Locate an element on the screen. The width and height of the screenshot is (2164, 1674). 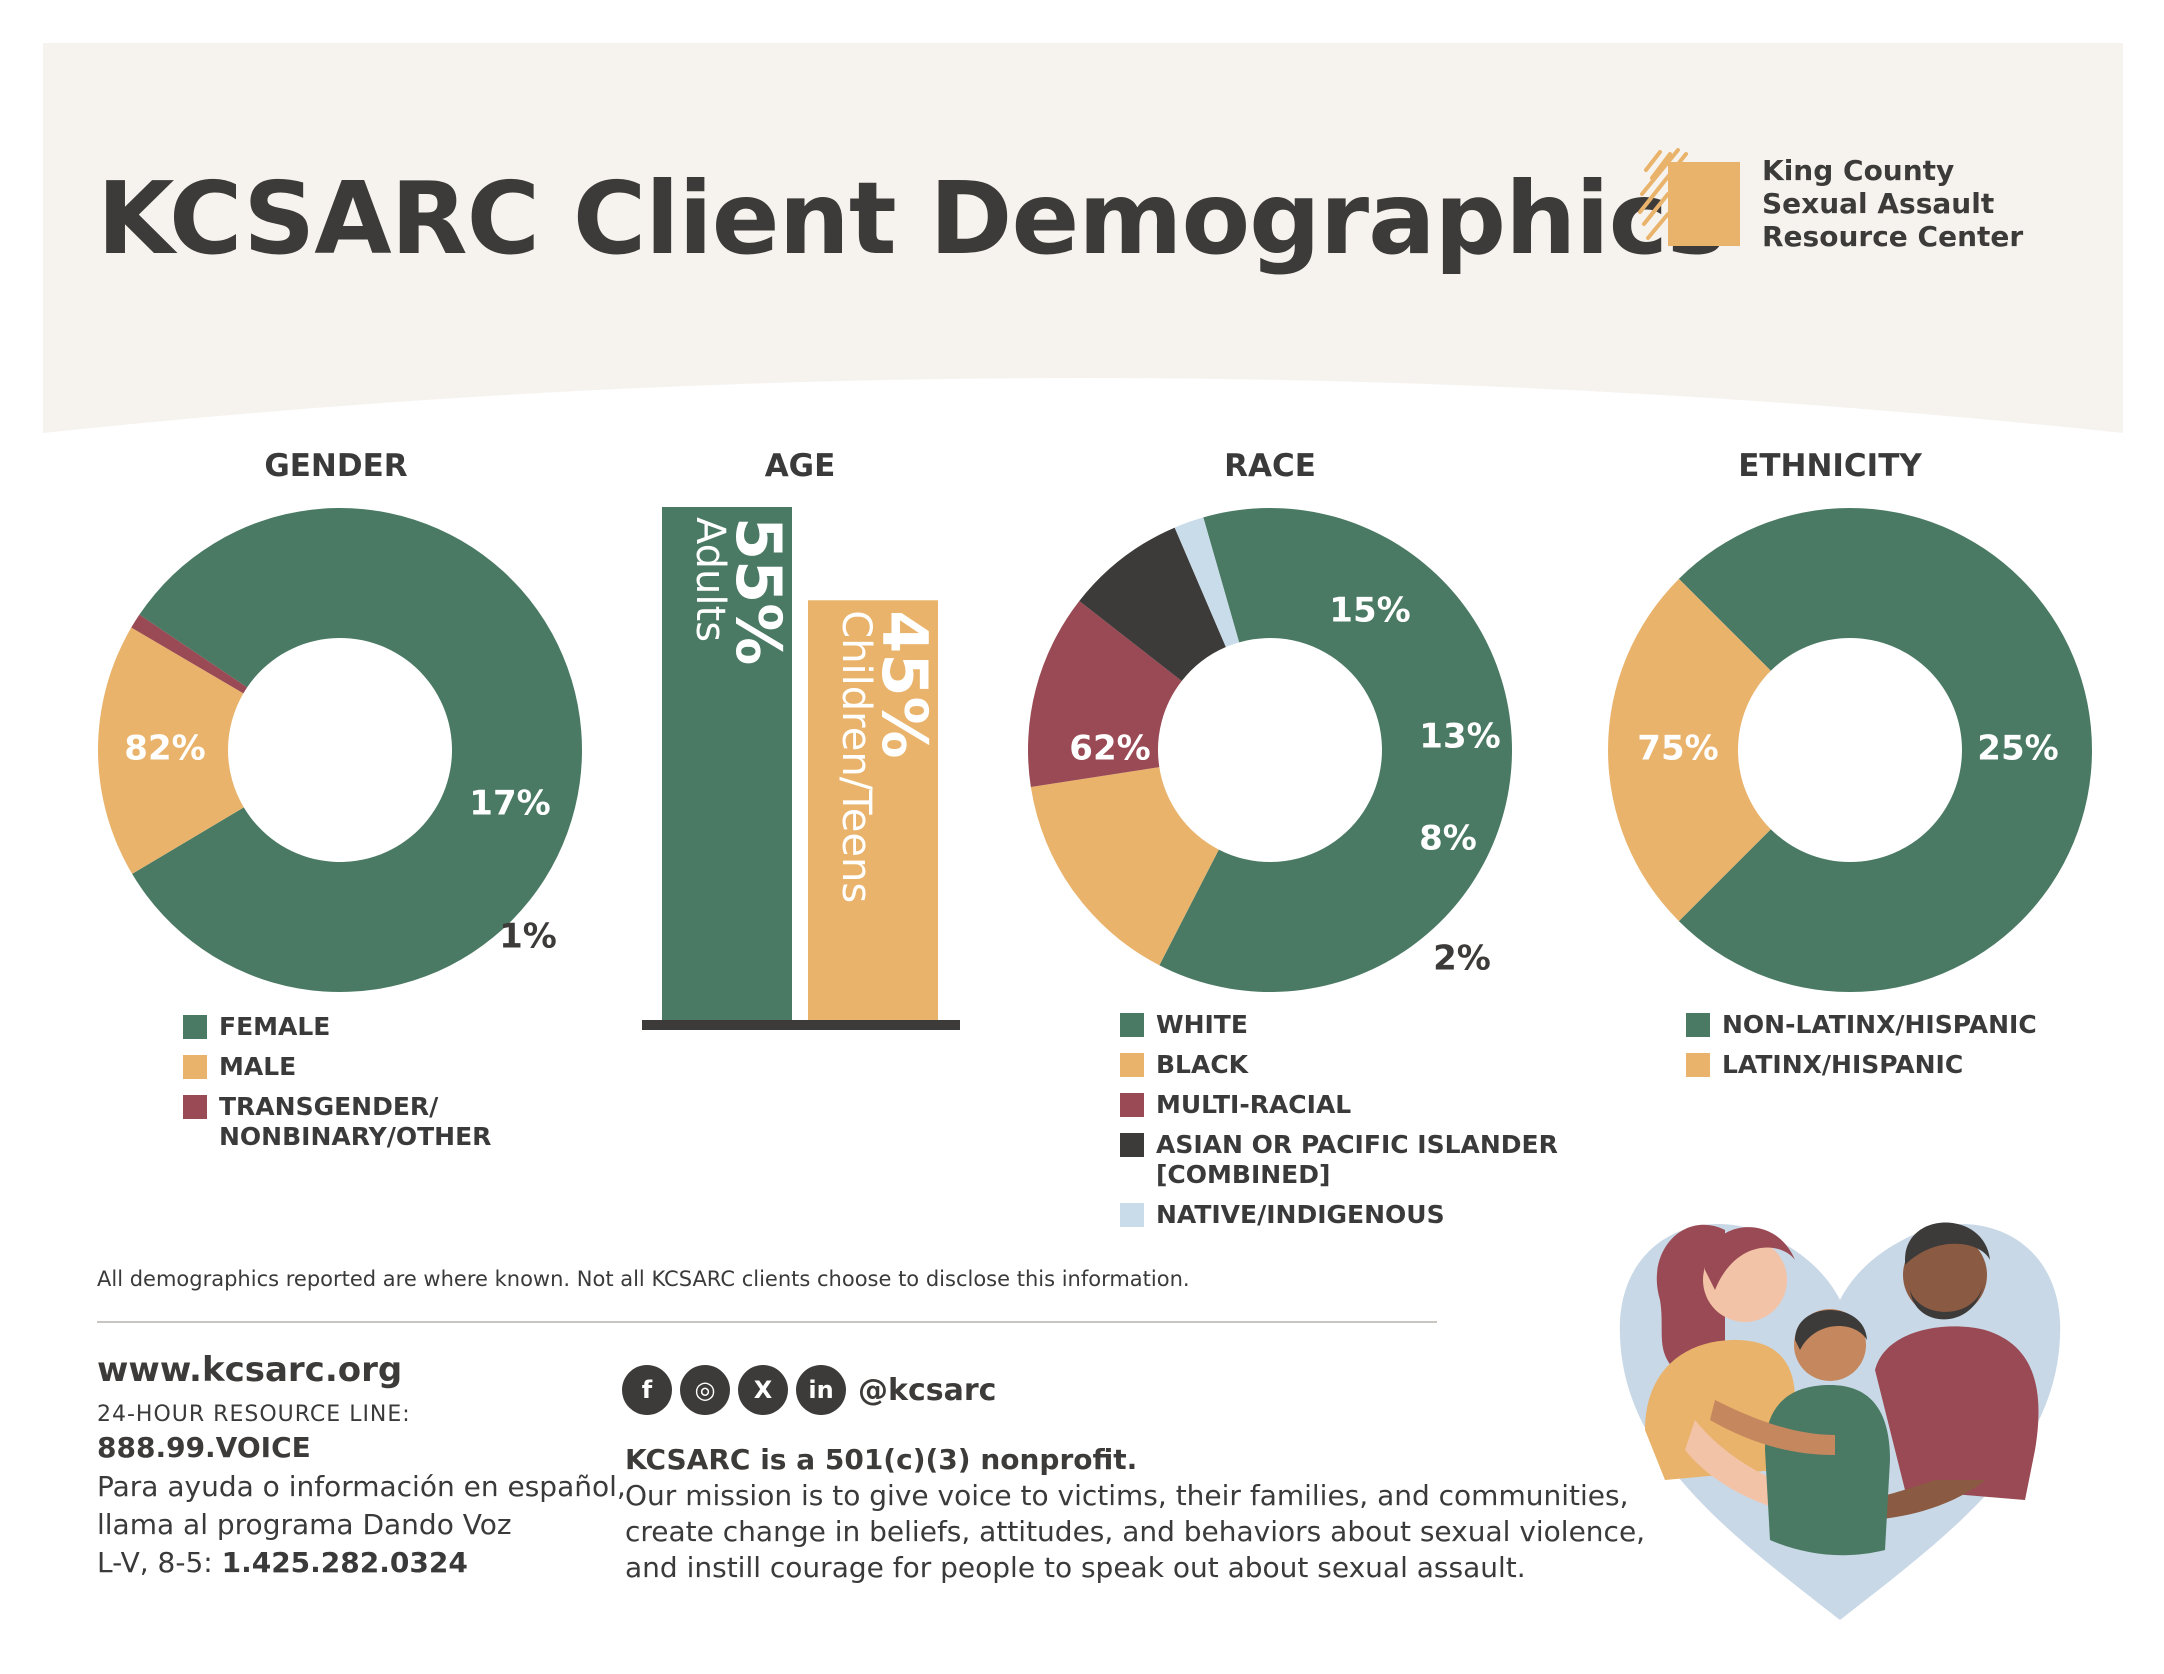
resource-phone: 888.99.VOICE is located at coordinates (204, 1447).